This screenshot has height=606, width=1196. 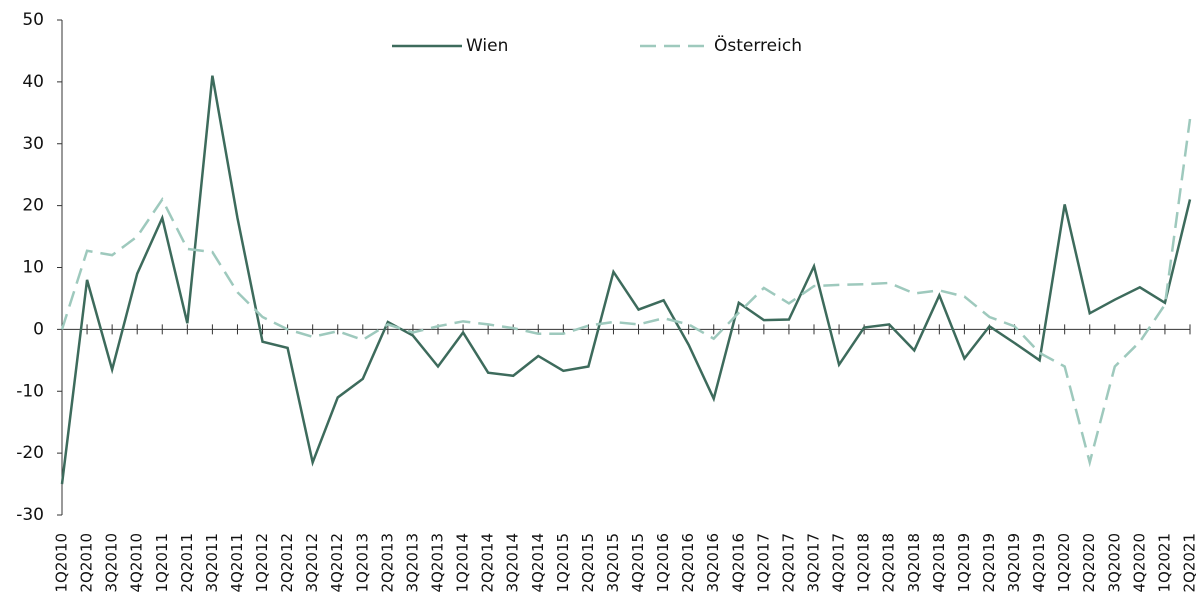 What do you see at coordinates (1014, 563) in the screenshot?
I see `x-tick-label: 3Q2019` at bounding box center [1014, 563].